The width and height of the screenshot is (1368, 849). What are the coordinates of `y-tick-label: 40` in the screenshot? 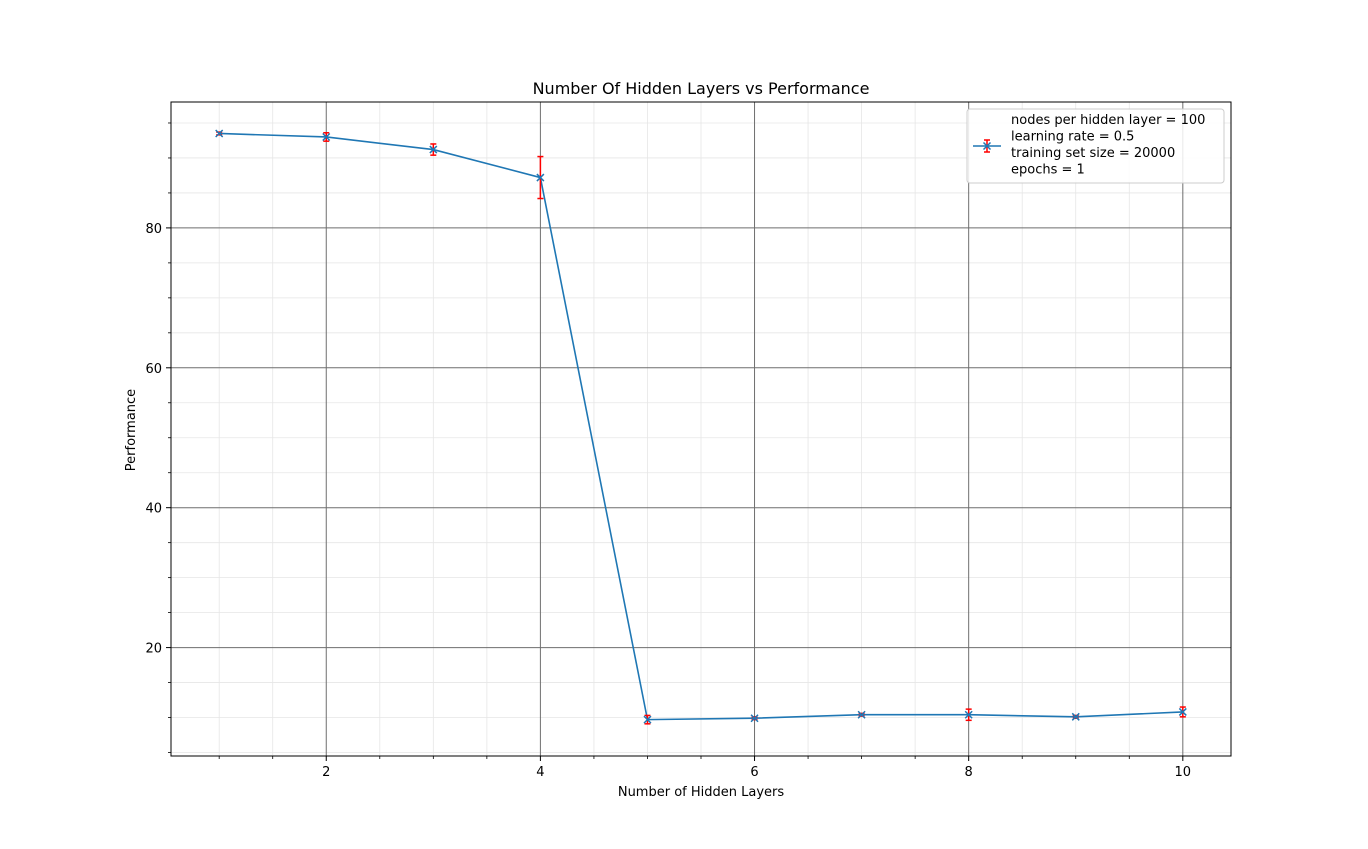 It's located at (153, 509).